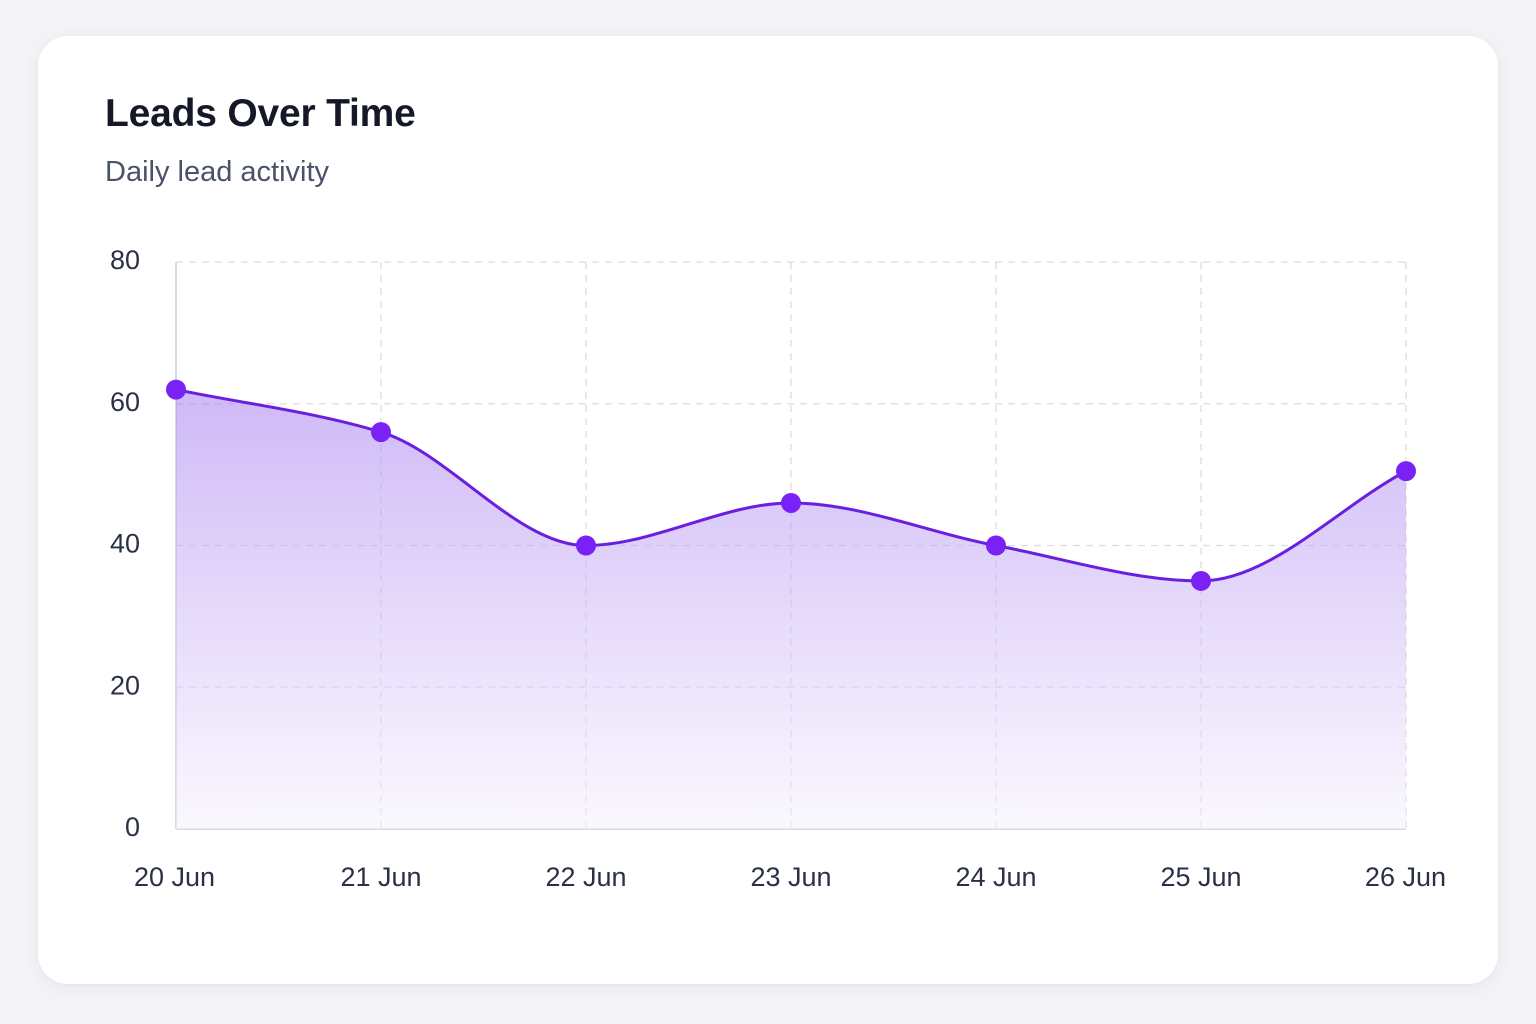  Describe the element at coordinates (381, 432) in the screenshot. I see `data-point-21-jun` at that location.